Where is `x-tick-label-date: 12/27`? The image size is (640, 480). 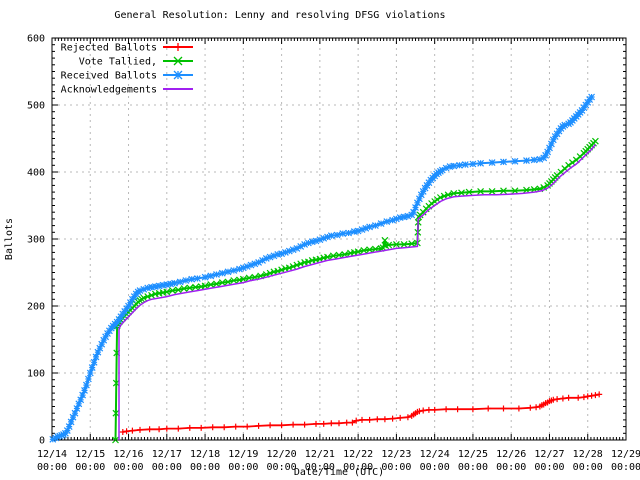
x-tick-label-date: 12/27 is located at coordinates (549, 454).